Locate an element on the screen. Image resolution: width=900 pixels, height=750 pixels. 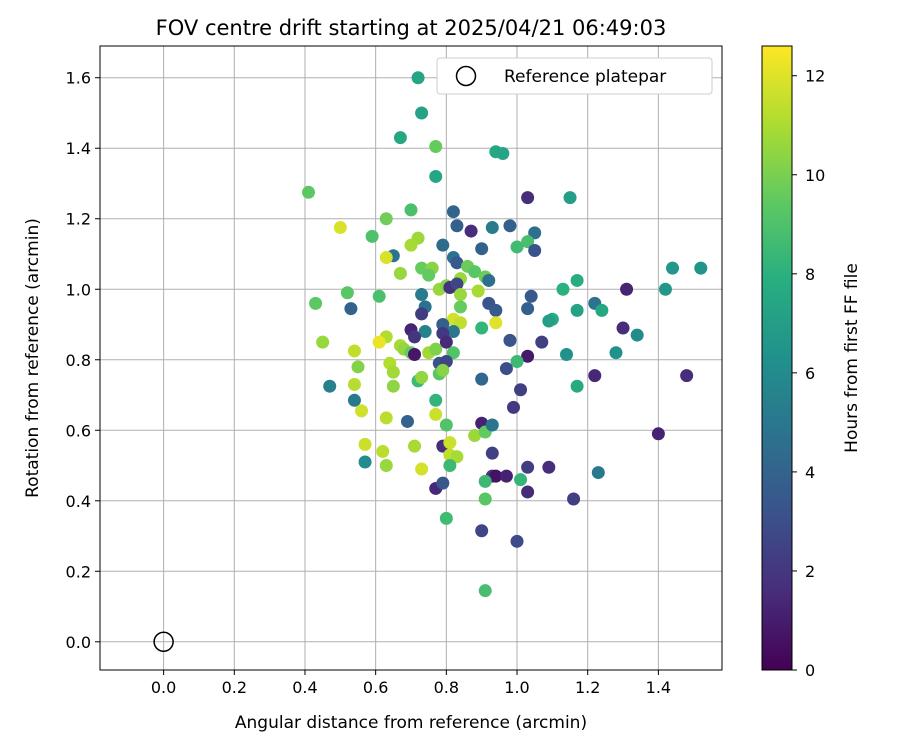
y-axis-label: Rotation from reference (arcmin) is located at coordinates (33, 358).